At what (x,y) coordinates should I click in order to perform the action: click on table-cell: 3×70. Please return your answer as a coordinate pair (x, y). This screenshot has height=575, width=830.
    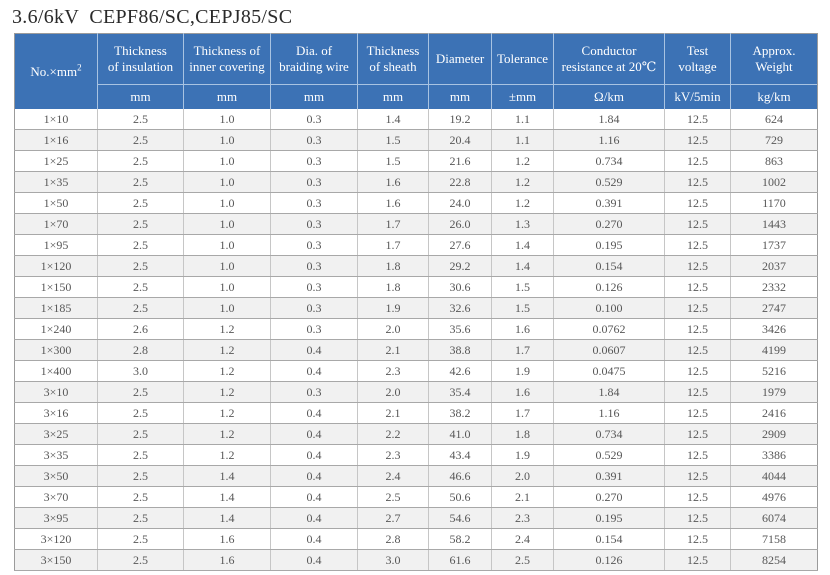
    Looking at the image, I should click on (56, 497).